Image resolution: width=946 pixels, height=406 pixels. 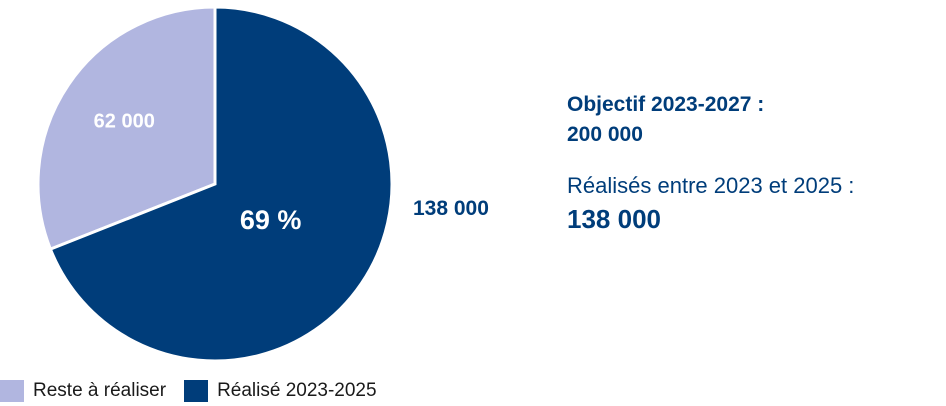 I want to click on goal-title: Objectif 2023-2027 : 200 000, so click(x=754, y=120).